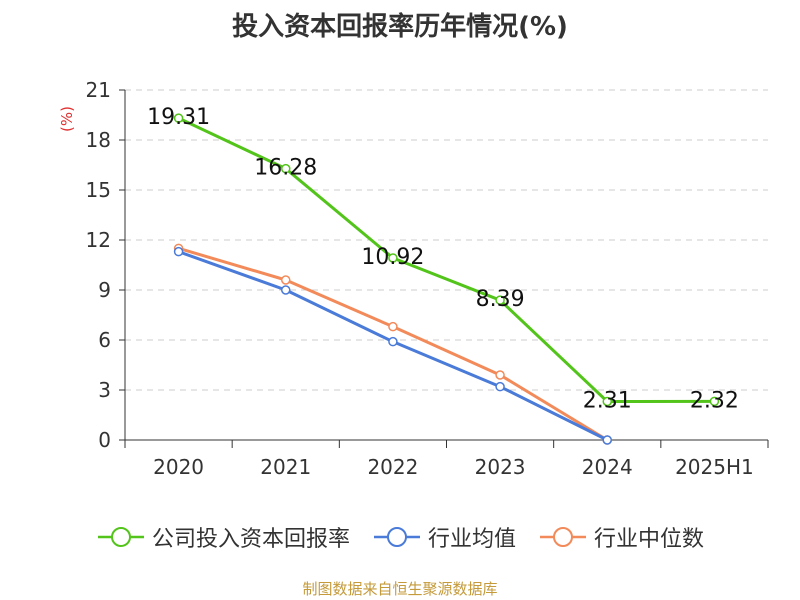  Describe the element at coordinates (98, 190) in the screenshot. I see `y-tick-label: 15` at that location.